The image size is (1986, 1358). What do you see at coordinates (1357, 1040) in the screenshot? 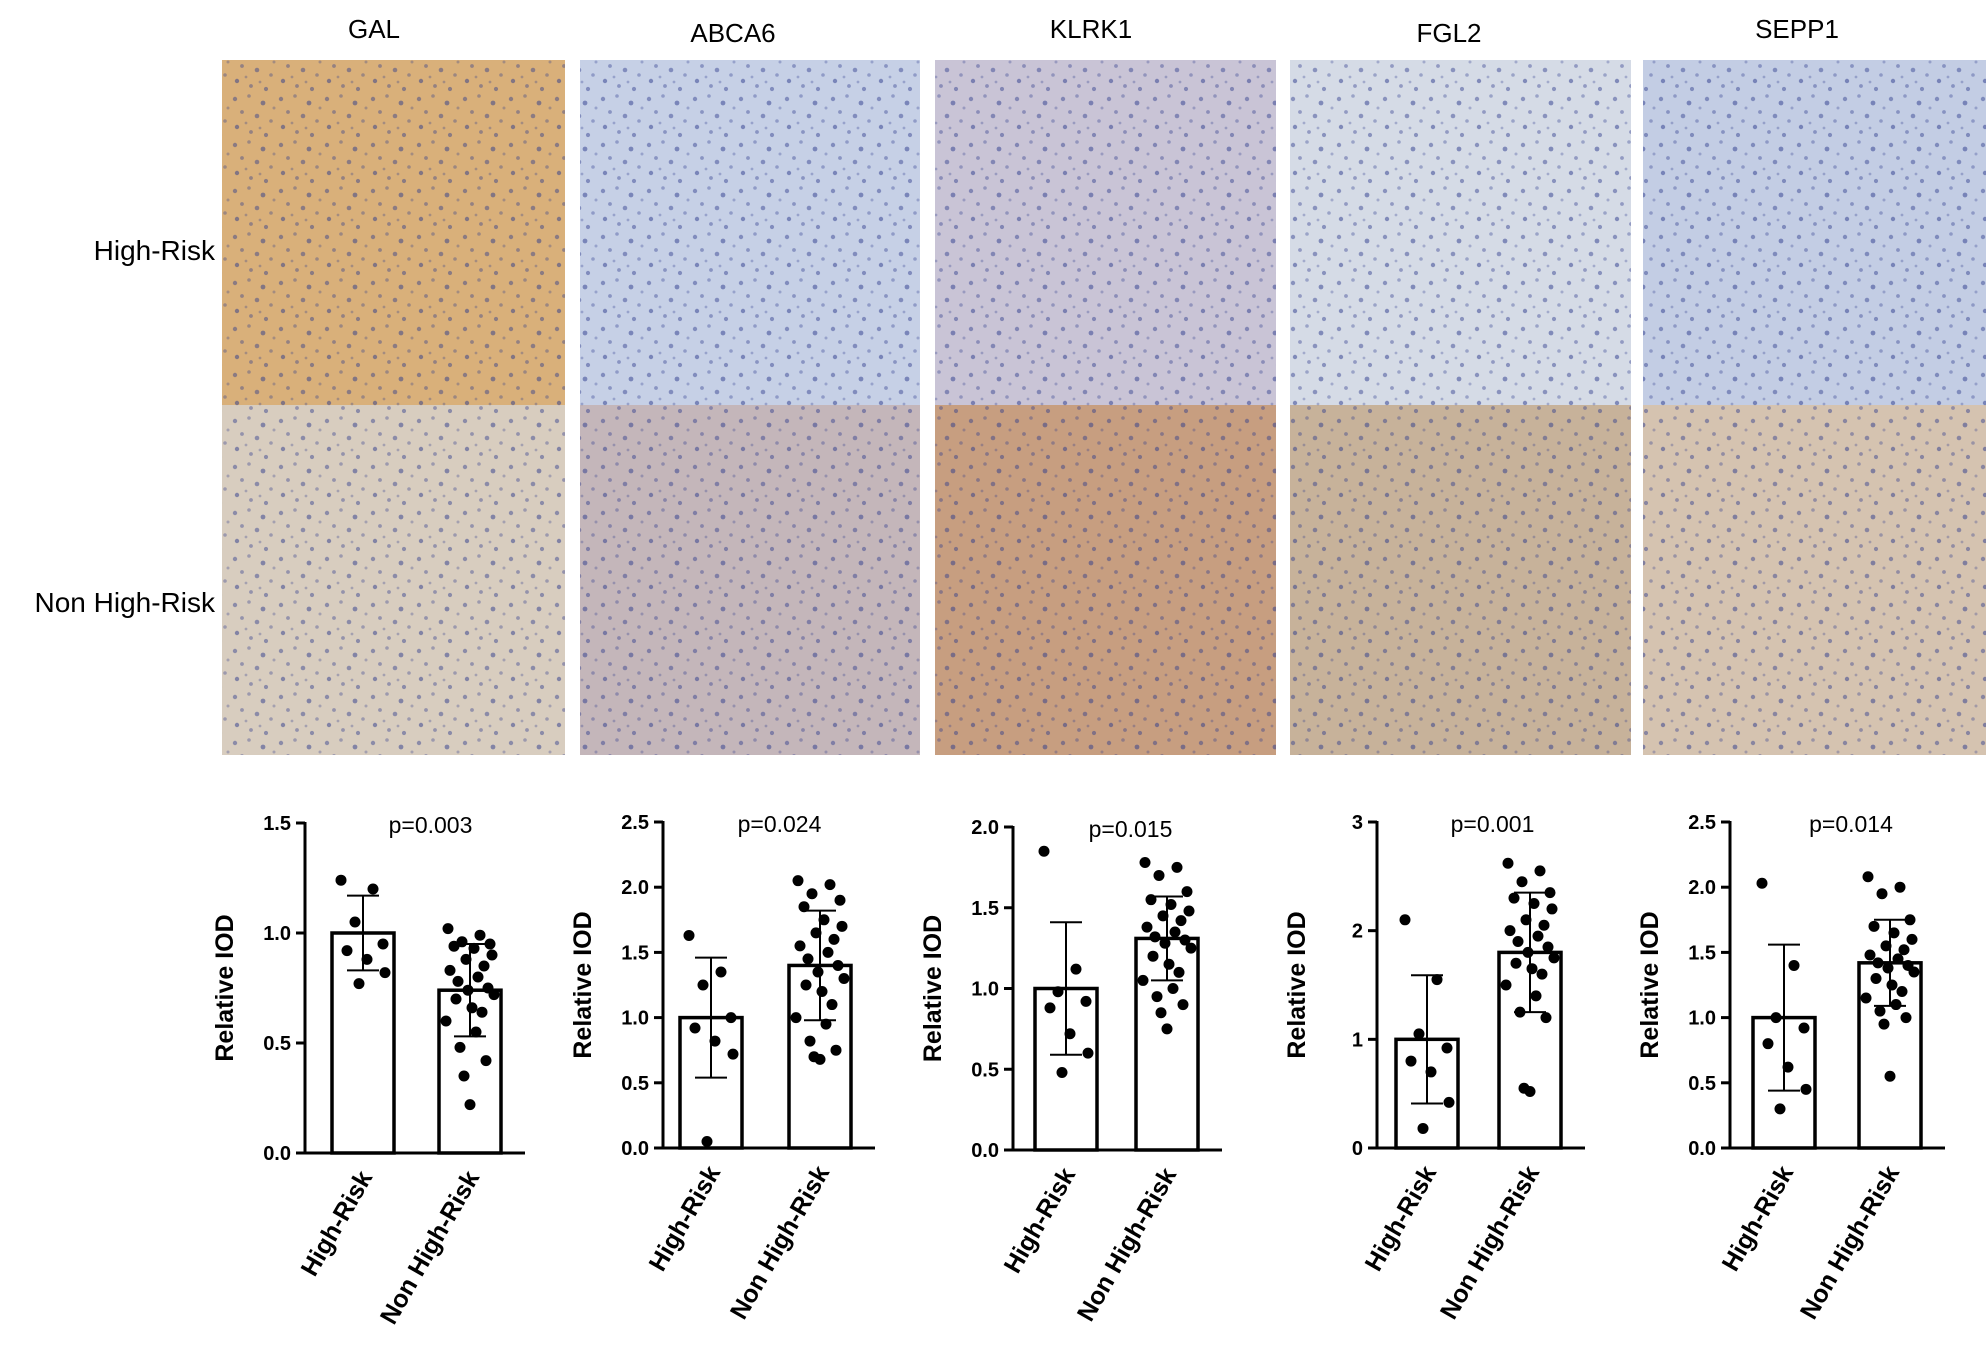
I see `y-tick-label: 1` at bounding box center [1357, 1040].